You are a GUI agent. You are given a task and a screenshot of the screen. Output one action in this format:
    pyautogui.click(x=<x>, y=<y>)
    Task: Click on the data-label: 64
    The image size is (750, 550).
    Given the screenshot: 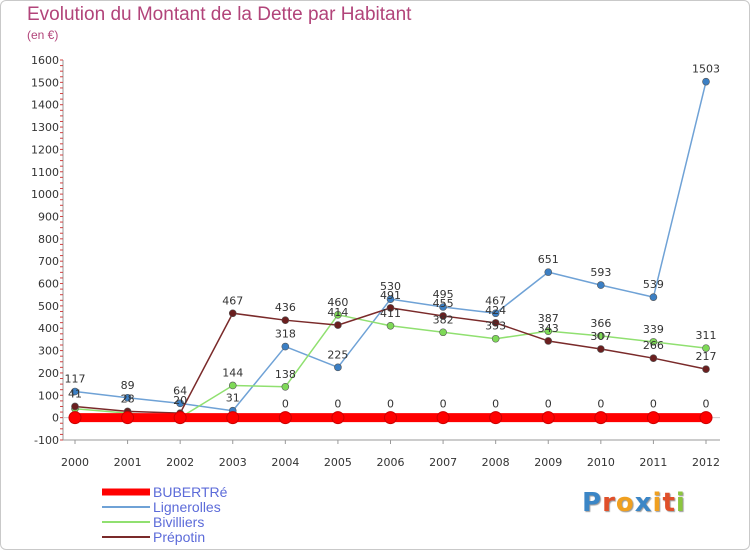 What is the action you would take?
    pyautogui.click(x=180, y=390)
    